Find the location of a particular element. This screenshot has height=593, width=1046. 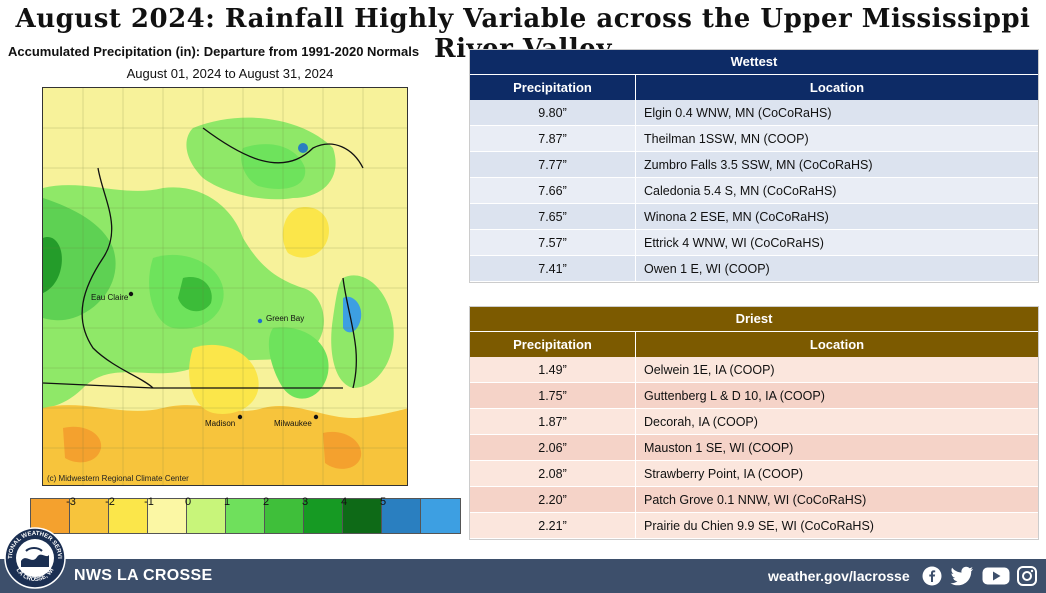

city-label-milwaukee: Milwaukee is located at coordinates (293, 423).